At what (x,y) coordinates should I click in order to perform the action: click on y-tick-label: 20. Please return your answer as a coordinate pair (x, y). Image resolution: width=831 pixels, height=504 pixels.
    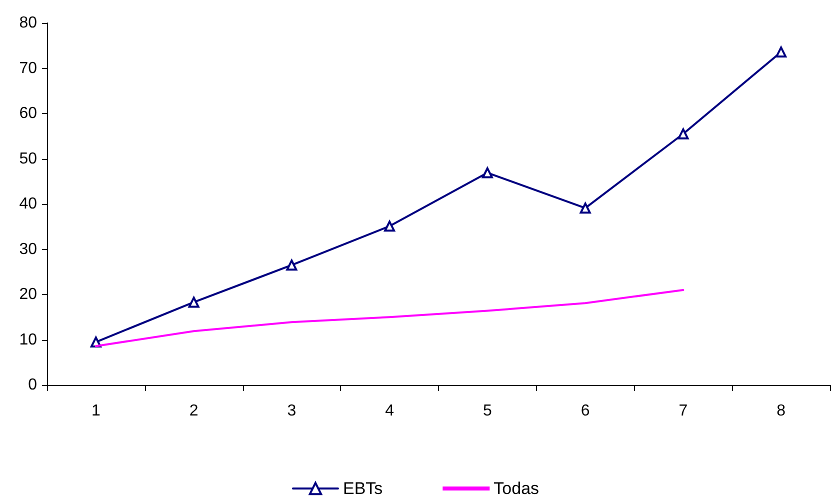
    Looking at the image, I should click on (28, 294).